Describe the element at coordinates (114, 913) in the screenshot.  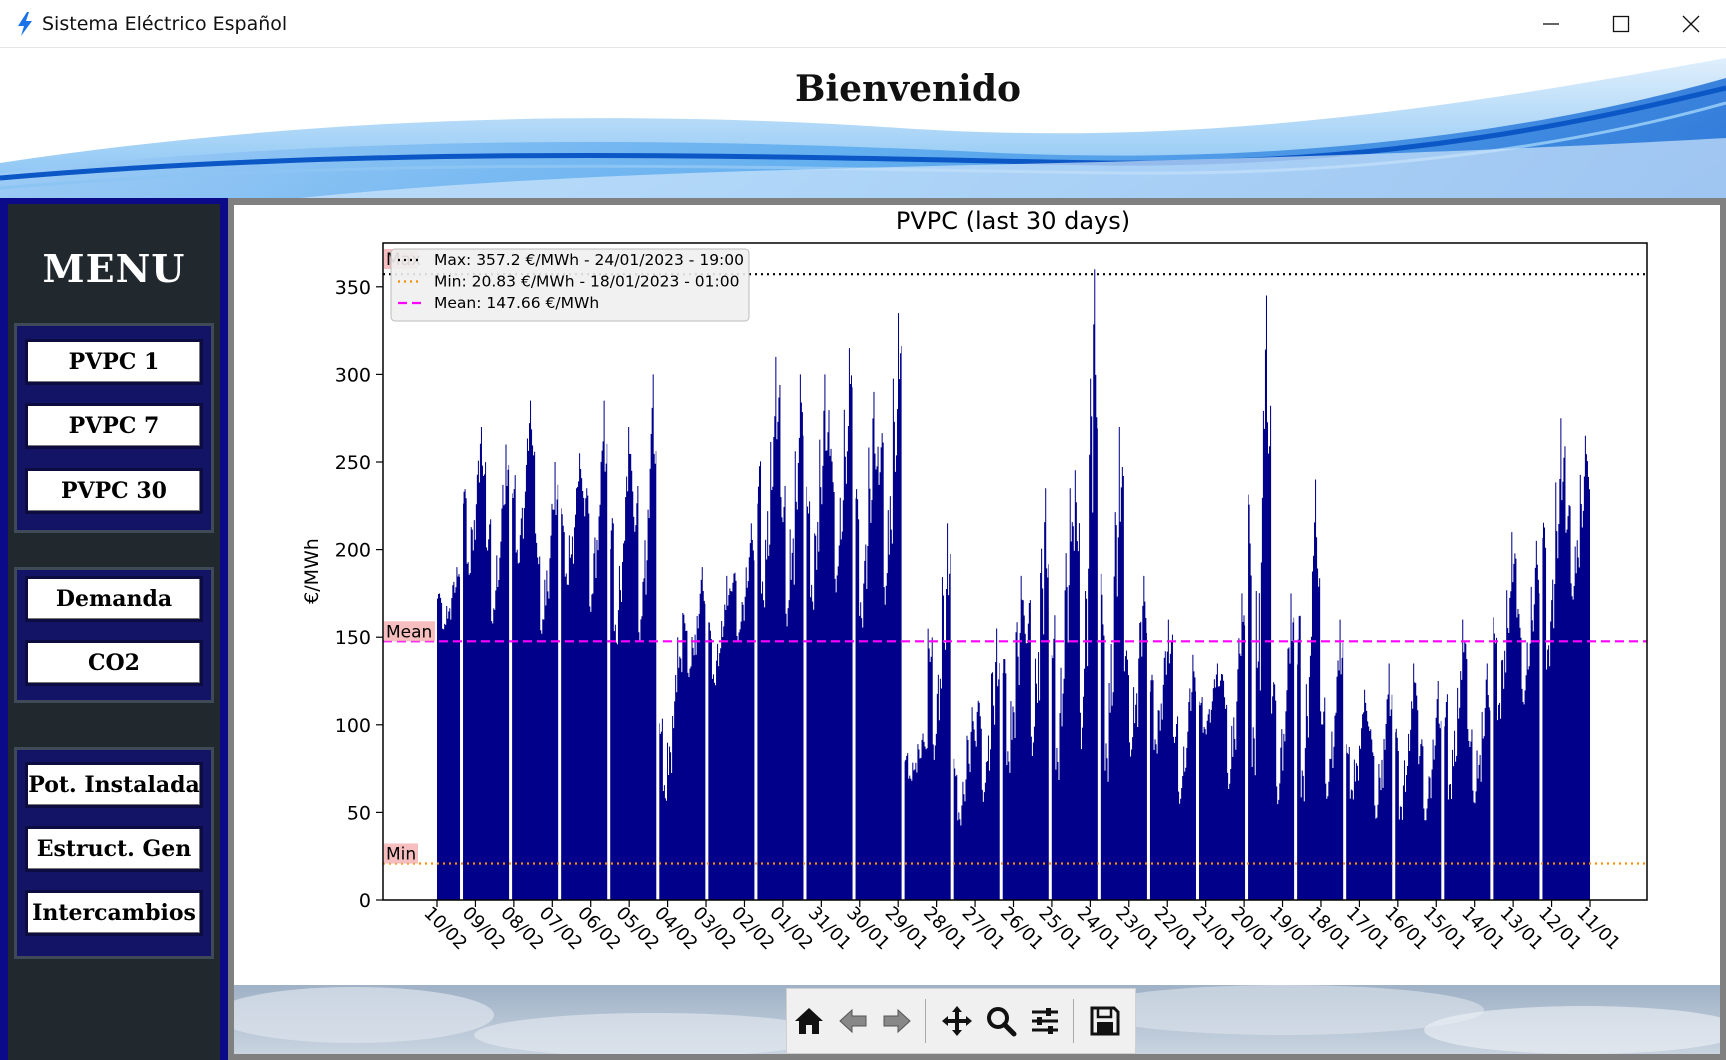
I see `intercambios-button: Intercambios` at that location.